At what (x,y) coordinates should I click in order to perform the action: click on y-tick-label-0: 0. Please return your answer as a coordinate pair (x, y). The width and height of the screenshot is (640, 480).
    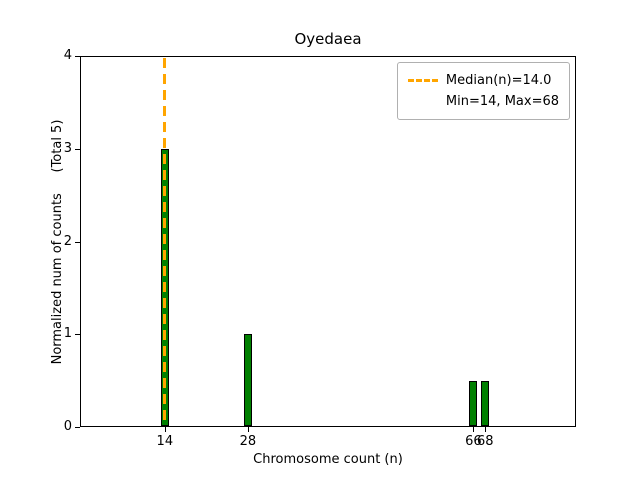
    Looking at the image, I should click on (67, 426).